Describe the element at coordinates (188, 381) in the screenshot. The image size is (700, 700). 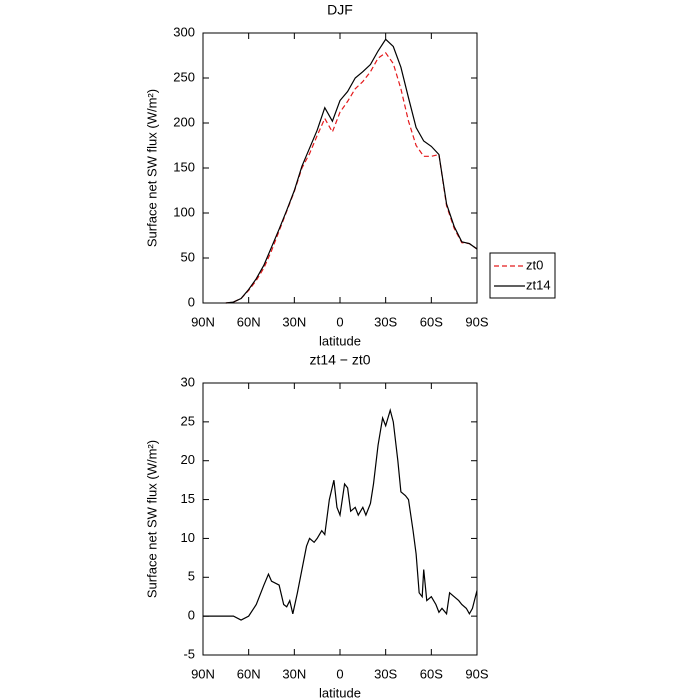
I see `y-tick-label: 30` at that location.